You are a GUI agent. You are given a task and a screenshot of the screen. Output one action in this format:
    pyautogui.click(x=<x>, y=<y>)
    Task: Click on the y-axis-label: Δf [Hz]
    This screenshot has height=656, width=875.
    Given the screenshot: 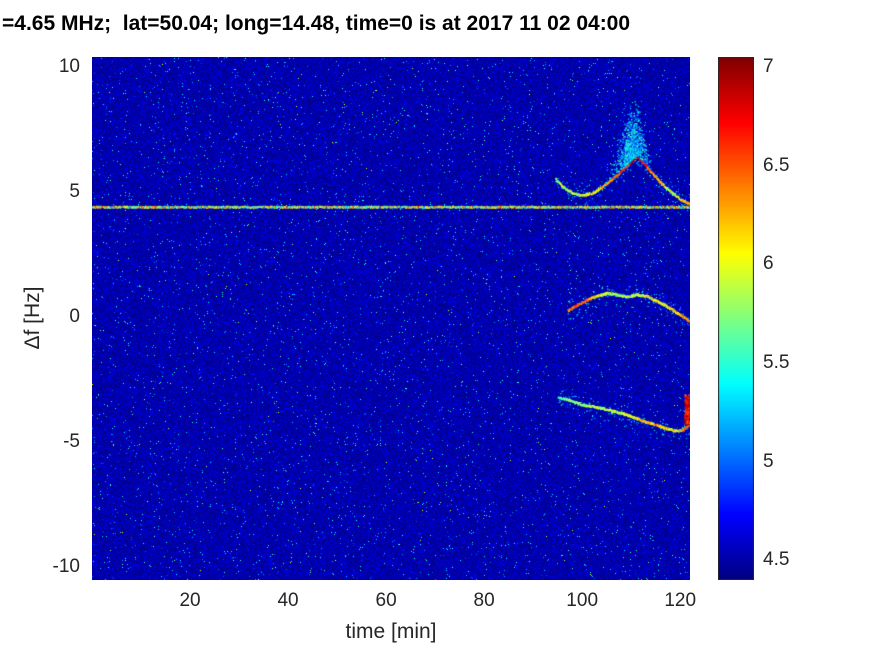 What is the action you would take?
    pyautogui.click(x=32, y=318)
    